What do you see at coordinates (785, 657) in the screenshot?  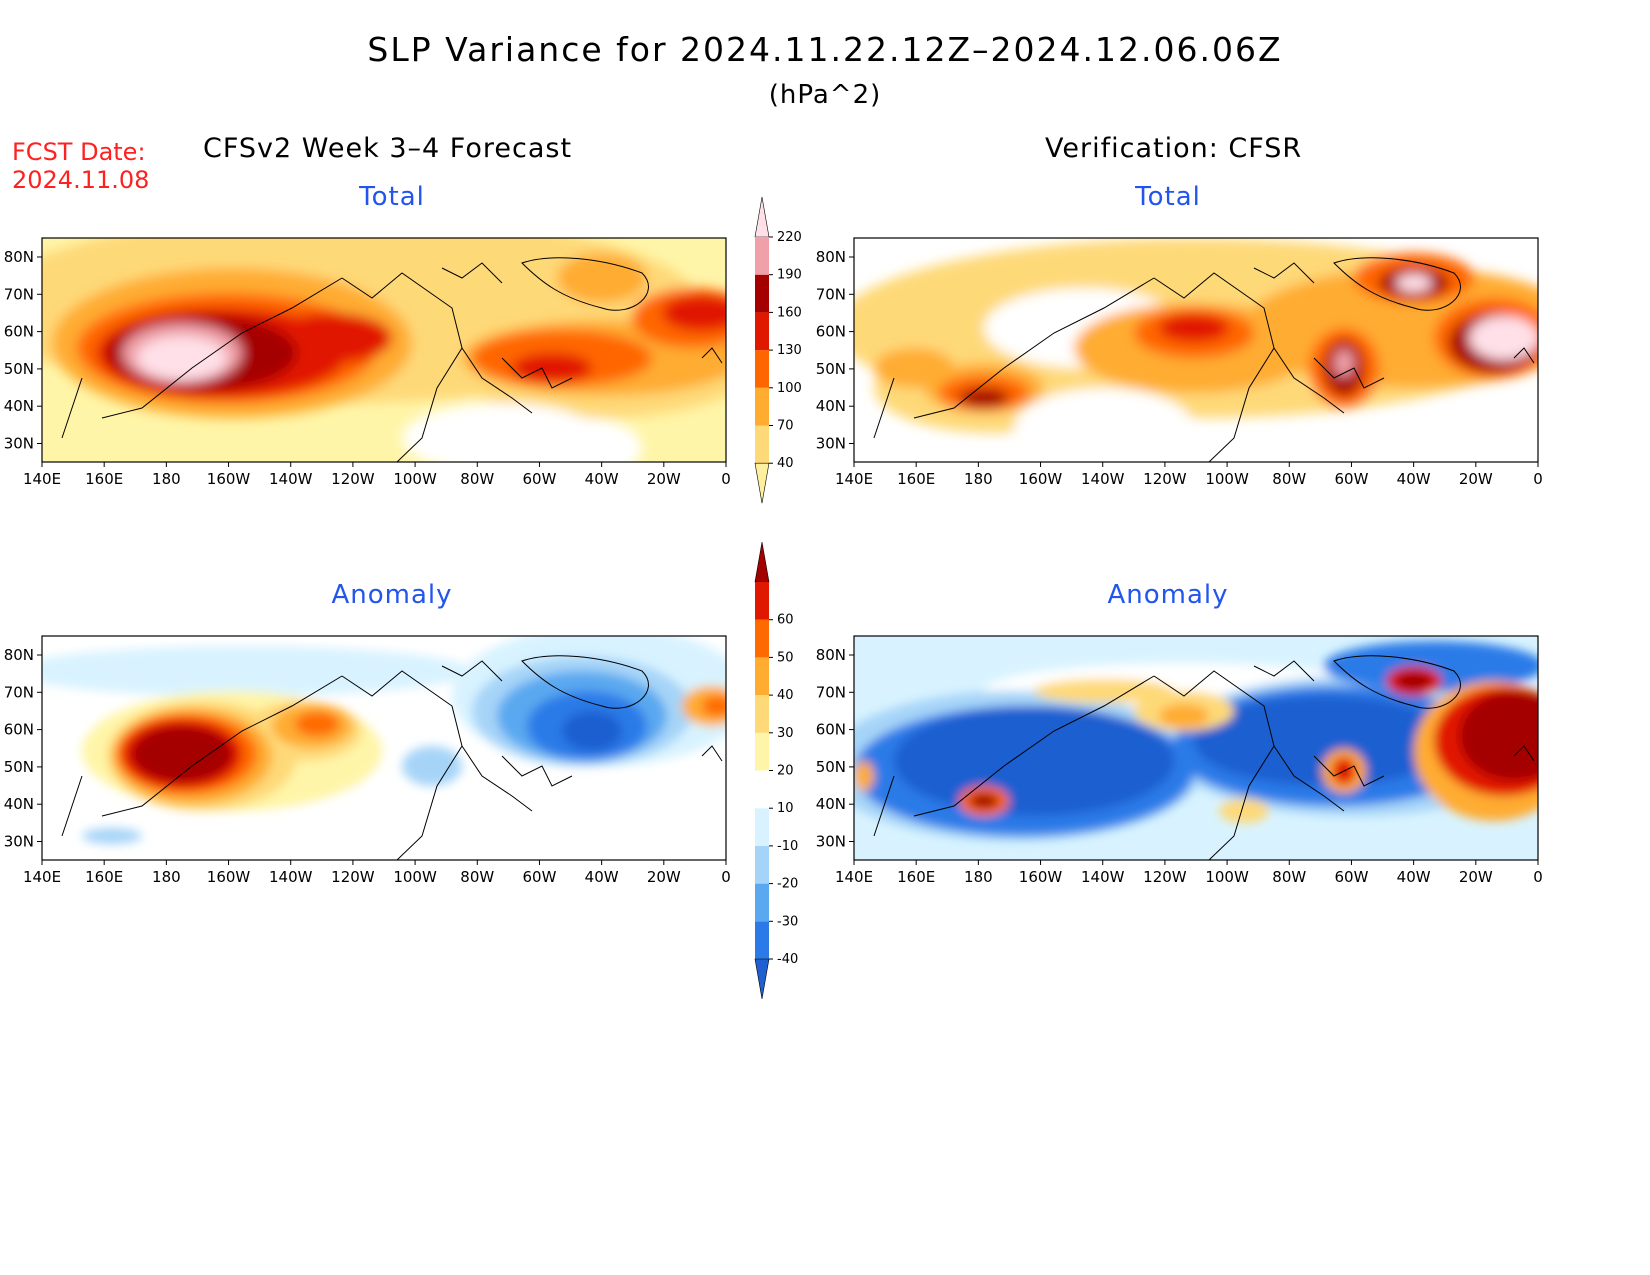 I see `anomaly-colorbar-label: 50` at bounding box center [785, 657].